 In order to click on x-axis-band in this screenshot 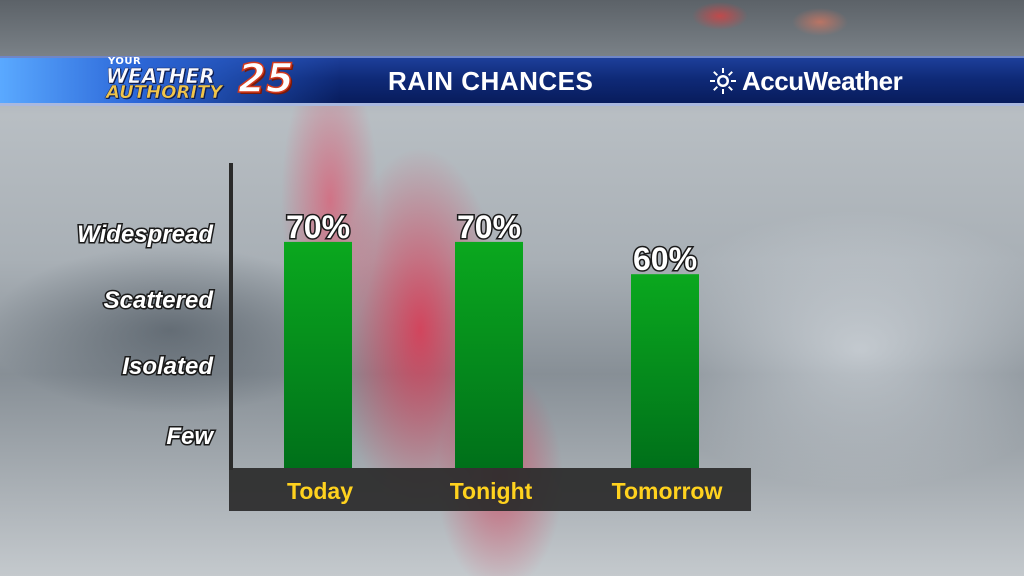, I will do `click(490, 489)`.